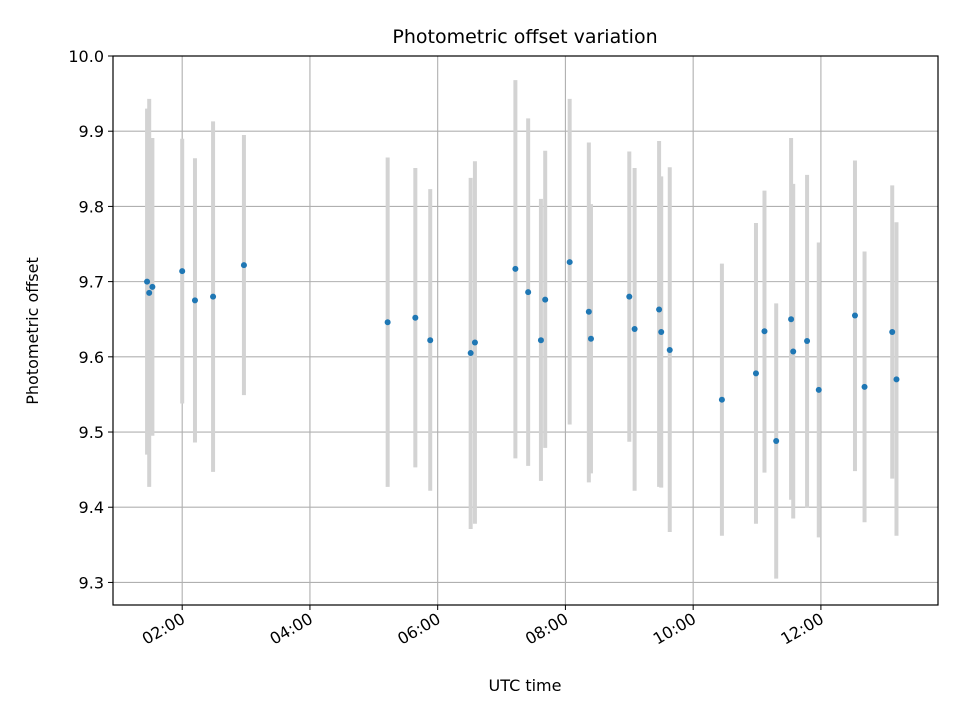 This screenshot has width=960, height=720. Describe the element at coordinates (91, 357) in the screenshot. I see `y-tick-label: 9.6` at that location.